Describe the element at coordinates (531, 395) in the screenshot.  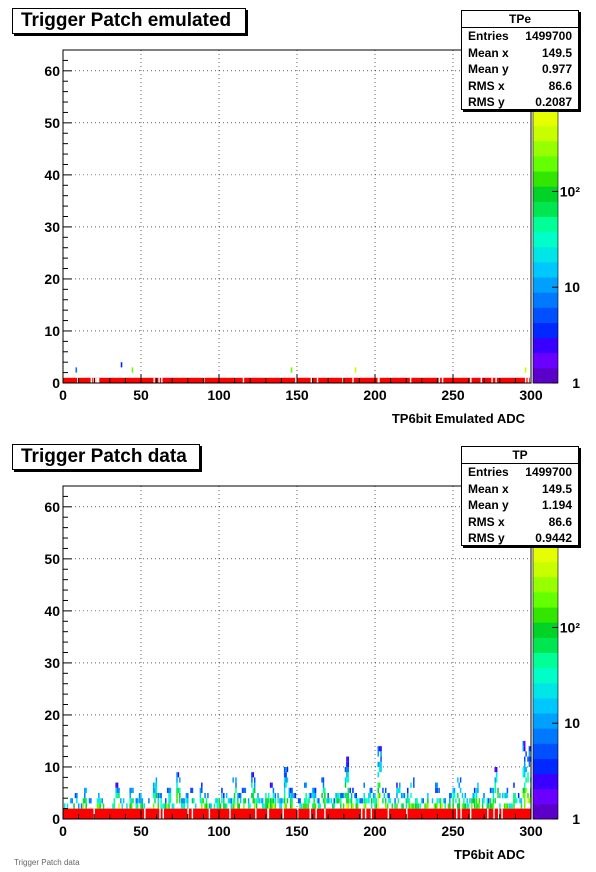
I see `x-tick-label: 300` at that location.